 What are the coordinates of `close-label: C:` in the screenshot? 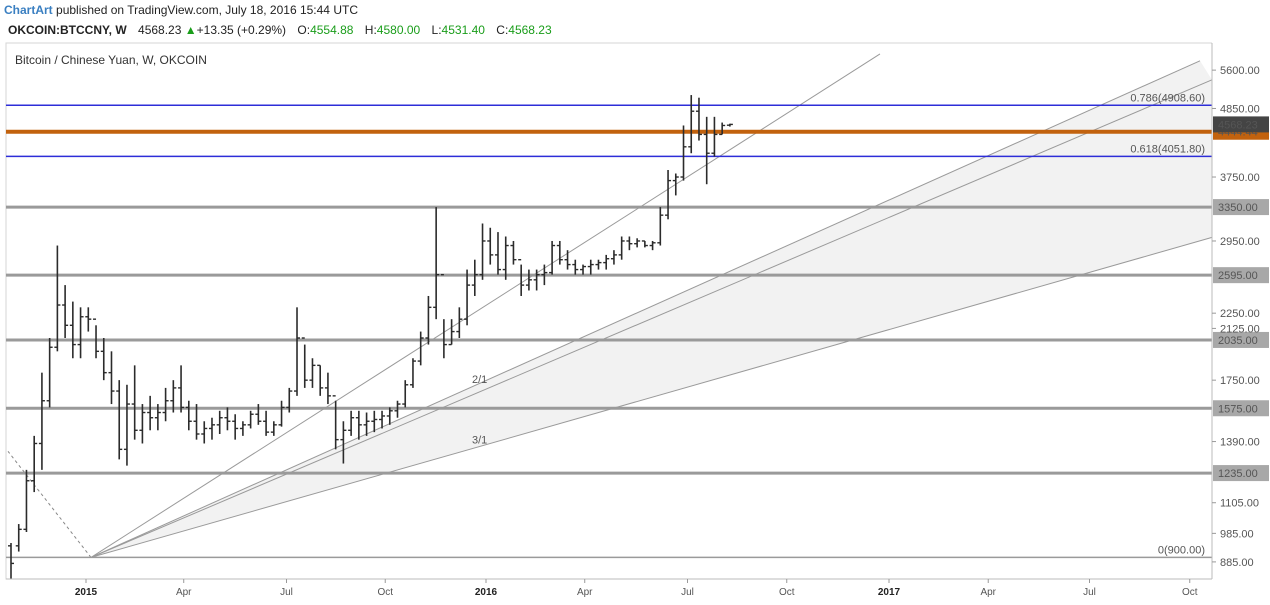 It's located at (502, 30).